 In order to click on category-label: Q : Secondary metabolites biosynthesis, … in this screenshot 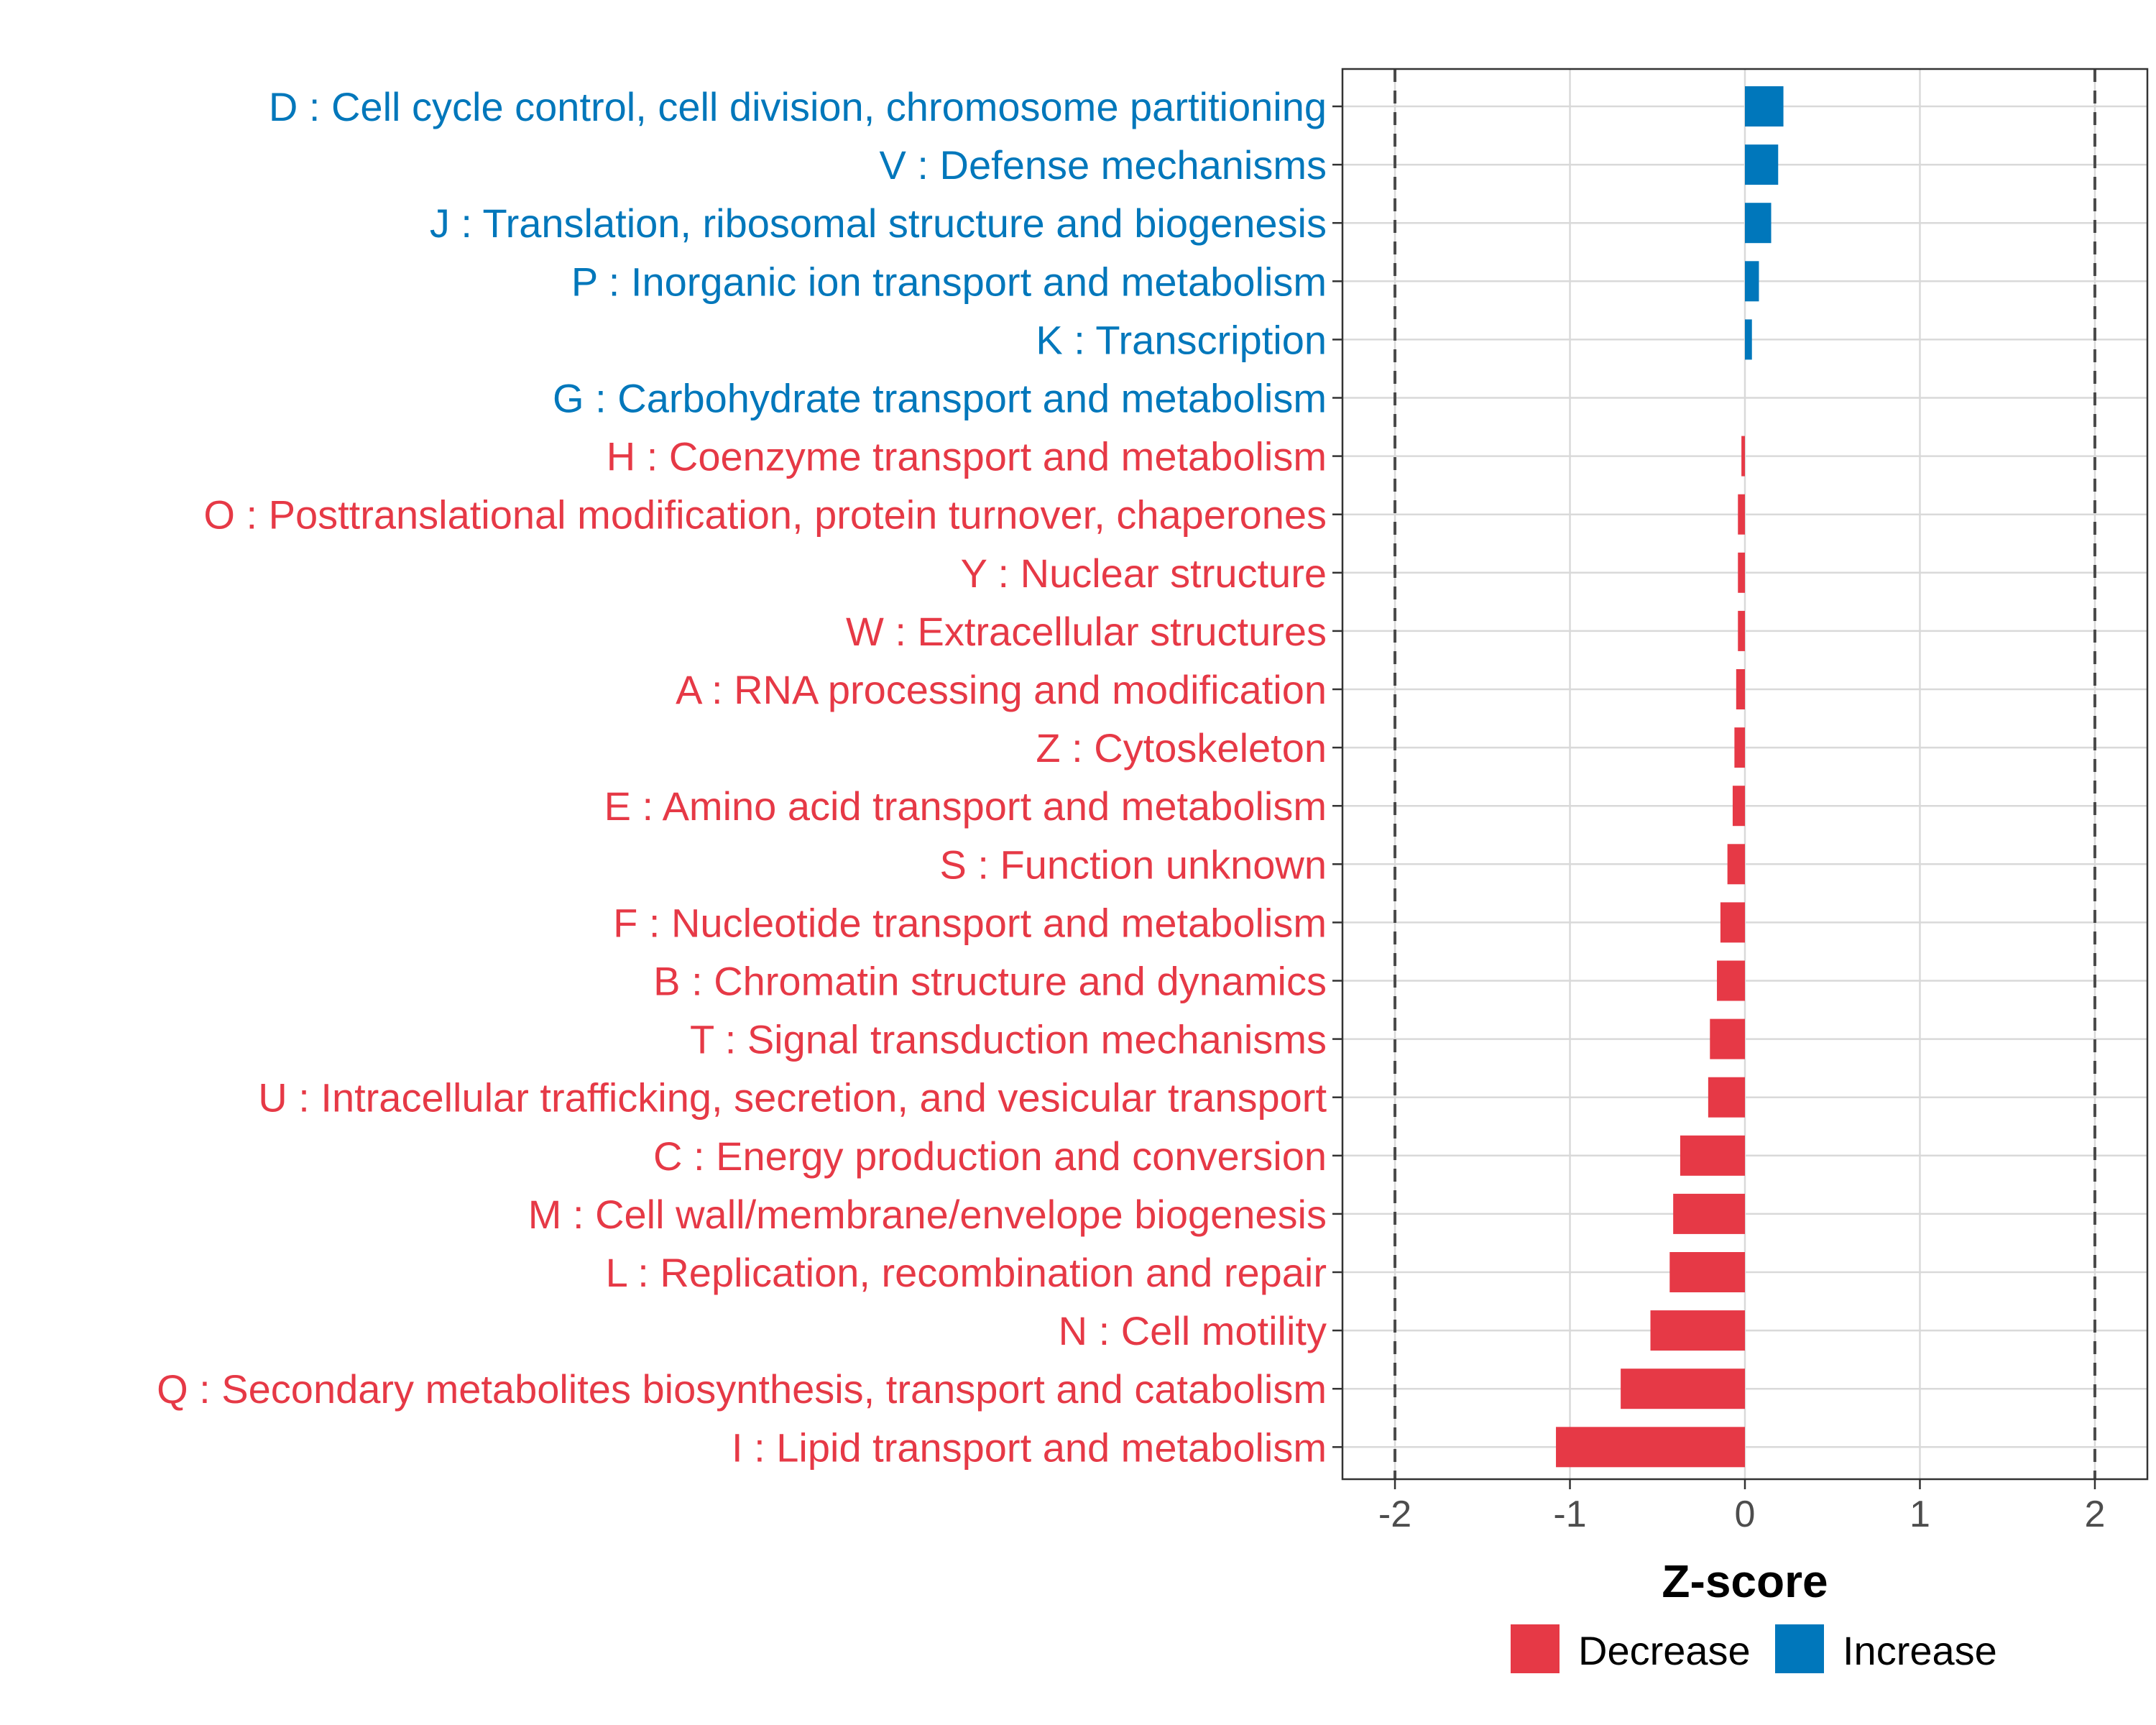, I will do `click(742, 1389)`.